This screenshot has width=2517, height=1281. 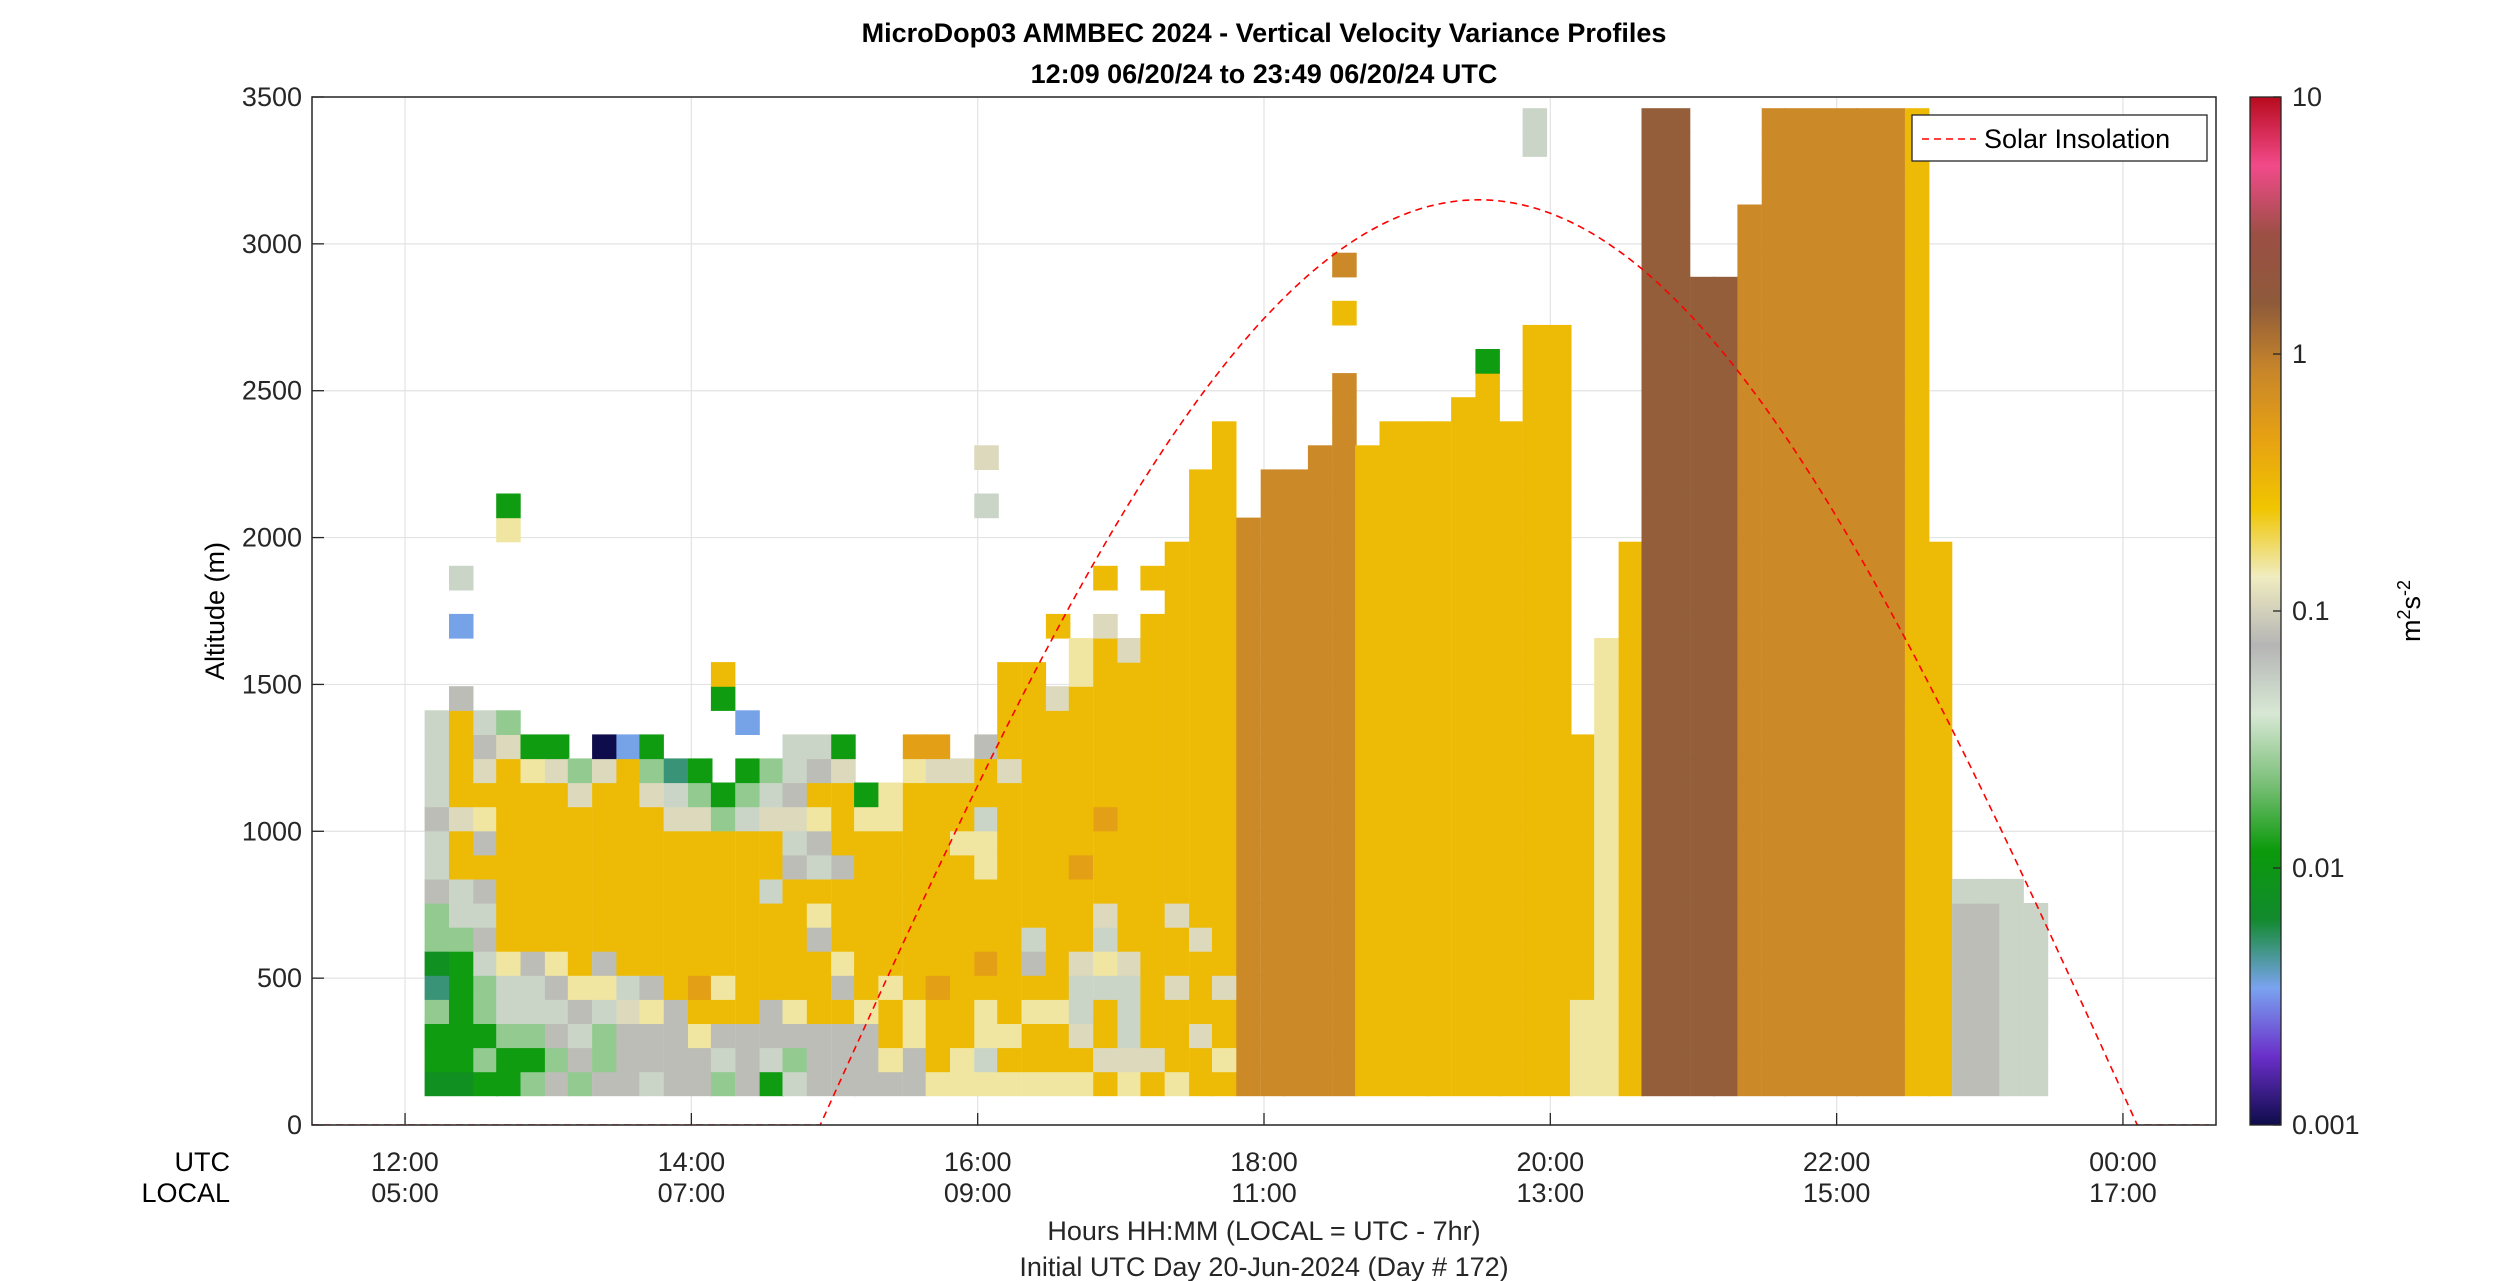 What do you see at coordinates (294, 1125) in the screenshot?
I see `y-tick-label: 0` at bounding box center [294, 1125].